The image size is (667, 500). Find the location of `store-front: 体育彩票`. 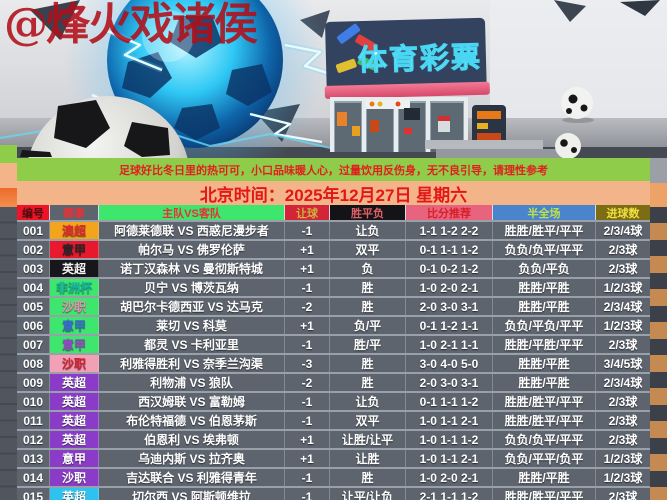

store-front: 体育彩票 is located at coordinates (445, 87).